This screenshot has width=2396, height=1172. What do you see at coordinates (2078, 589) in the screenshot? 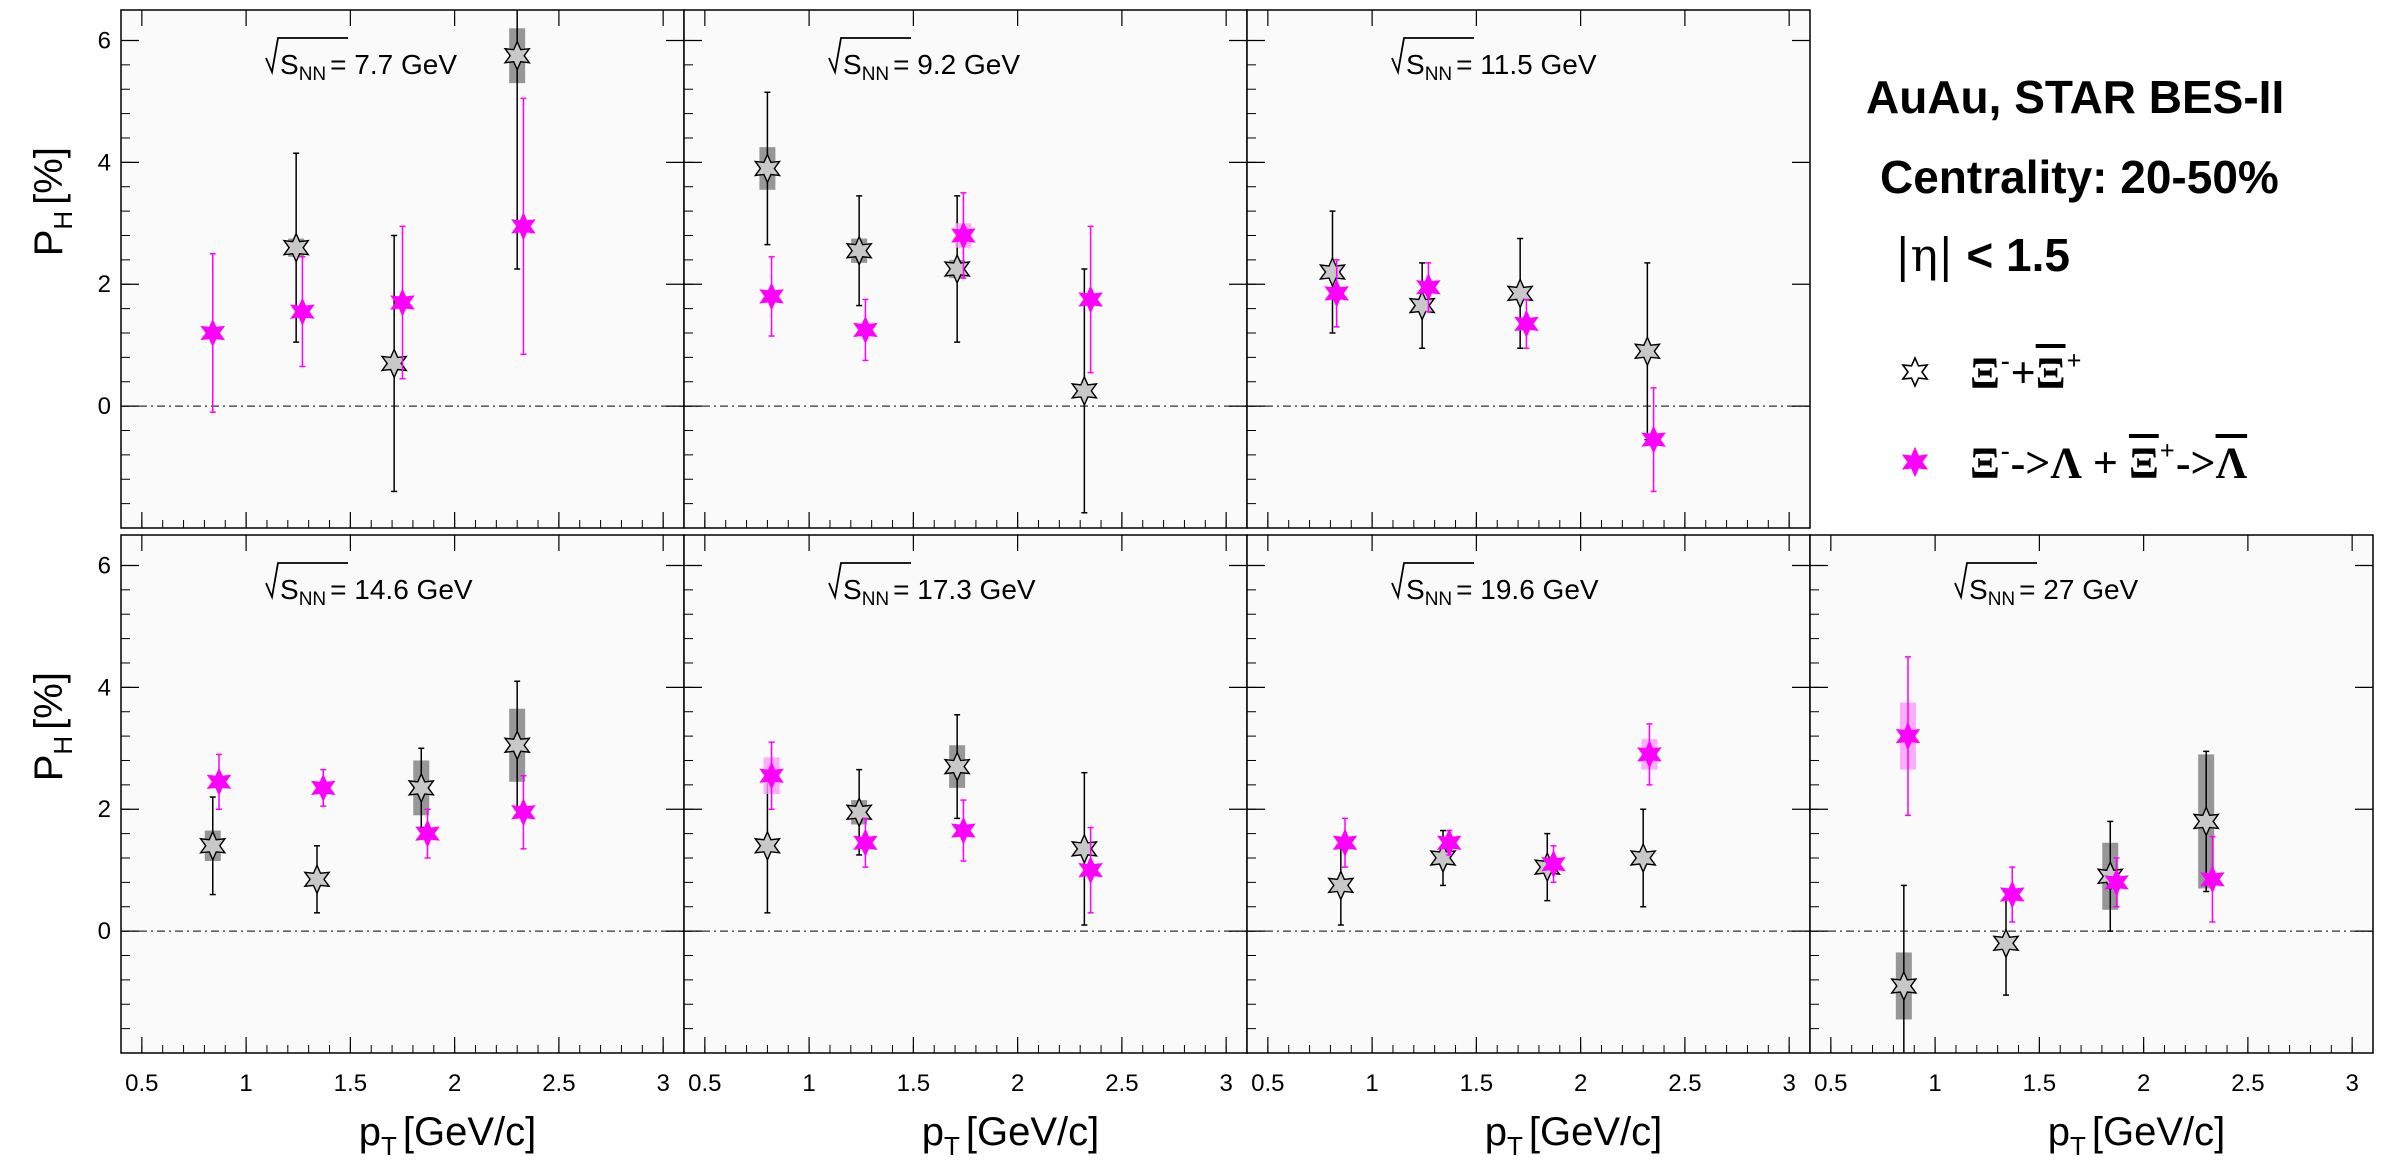
I see `energy-label-value: = 27 GeV` at bounding box center [2078, 589].